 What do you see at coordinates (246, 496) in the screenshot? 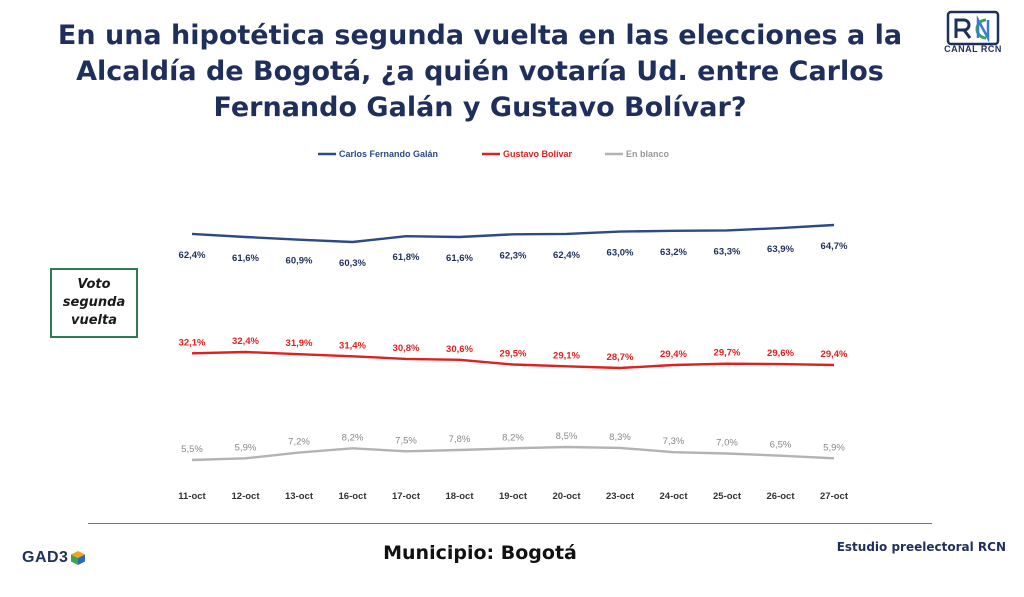
I see `x-tick-label: 12-oct` at bounding box center [246, 496].